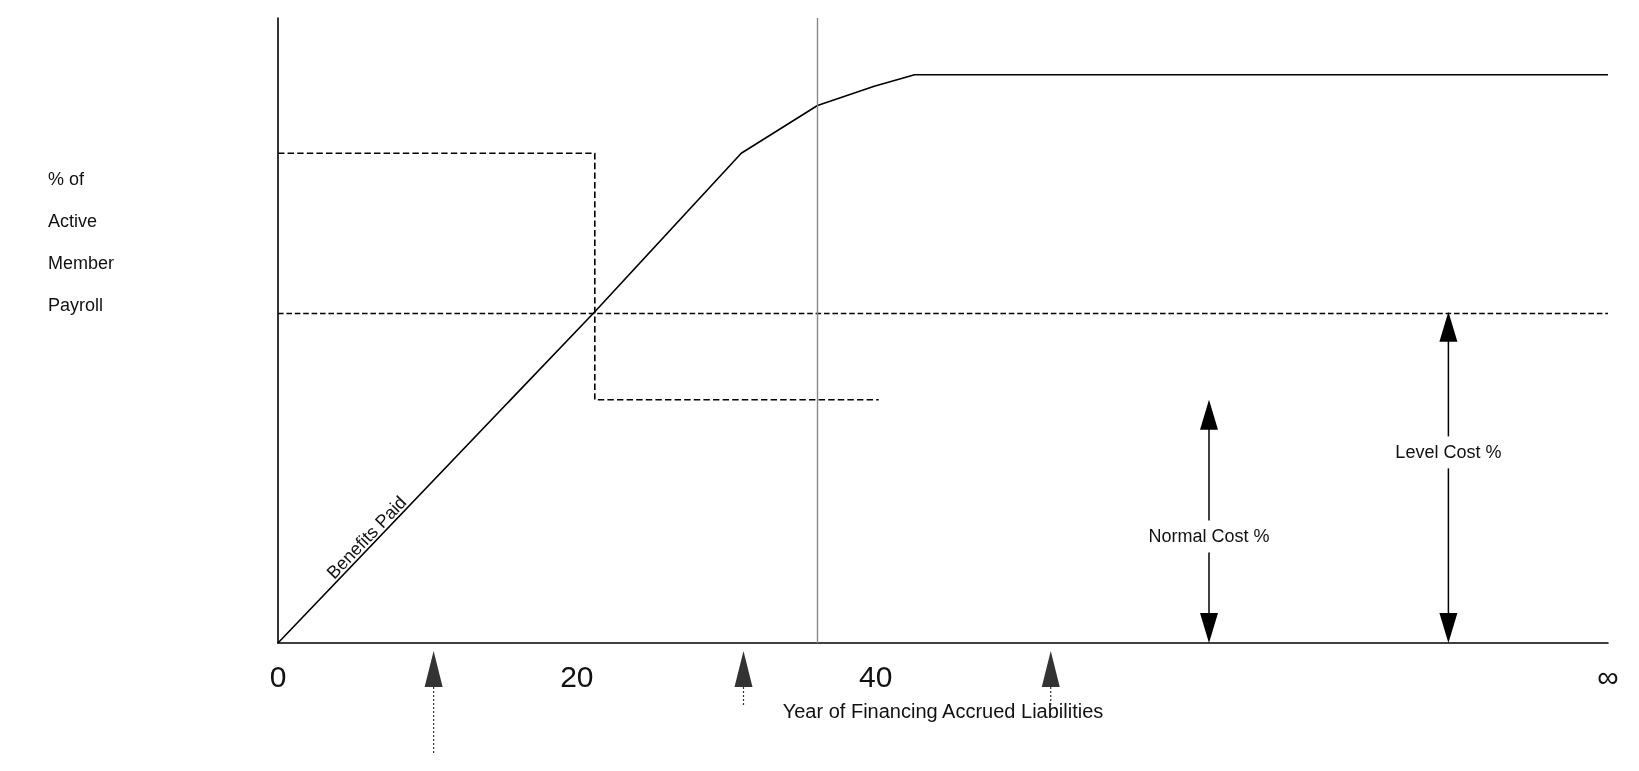  I want to click on annotation: Level Cost %, so click(1448, 452).